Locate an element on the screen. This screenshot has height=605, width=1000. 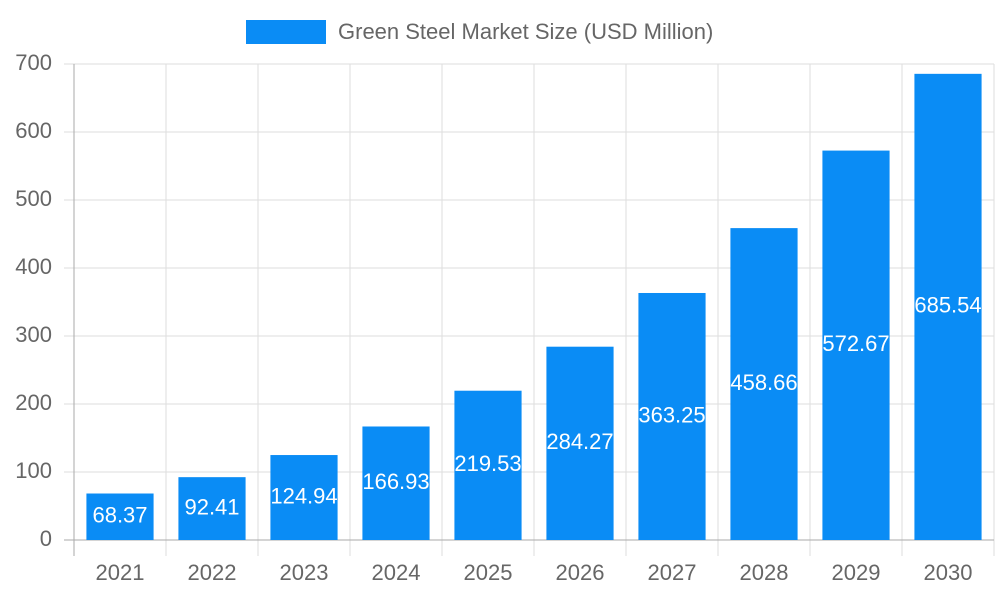
data-label: 284.27 is located at coordinates (579, 441).